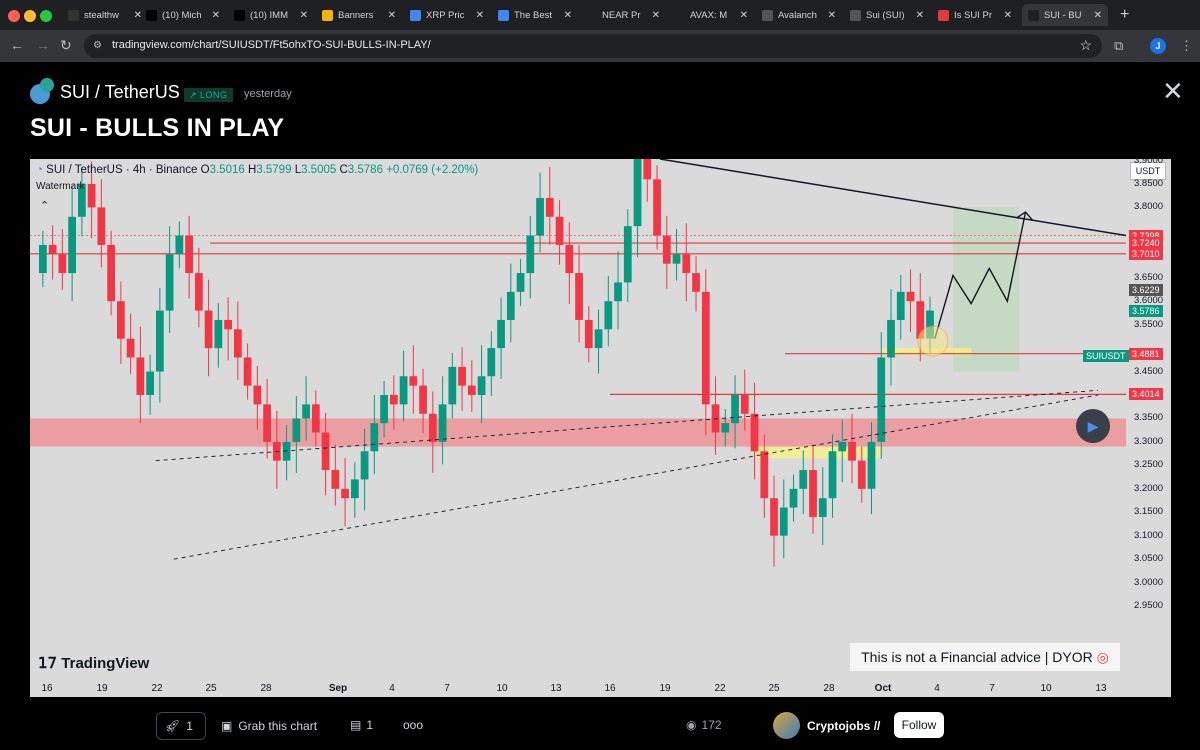 The height and width of the screenshot is (750, 1200). Describe the element at coordinates (45, 206) in the screenshot. I see `collapse-legend-icon: ⌃` at that location.